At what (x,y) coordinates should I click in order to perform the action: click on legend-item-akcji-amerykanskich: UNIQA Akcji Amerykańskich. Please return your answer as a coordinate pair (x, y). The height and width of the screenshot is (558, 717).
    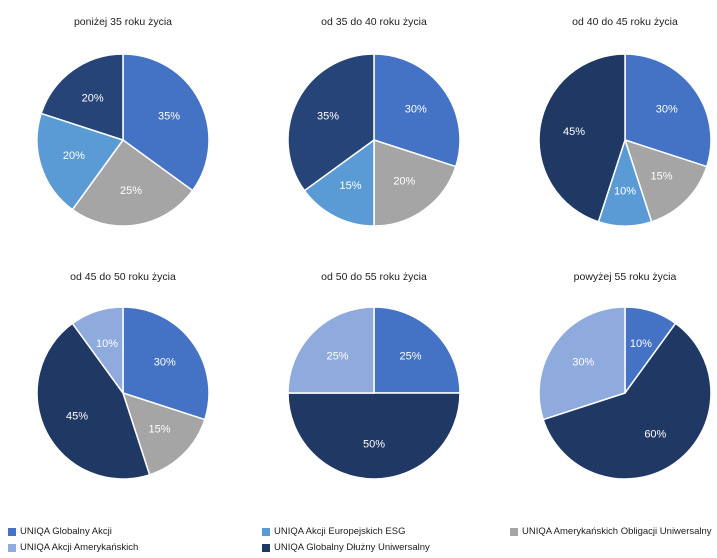
    Looking at the image, I should click on (73, 547).